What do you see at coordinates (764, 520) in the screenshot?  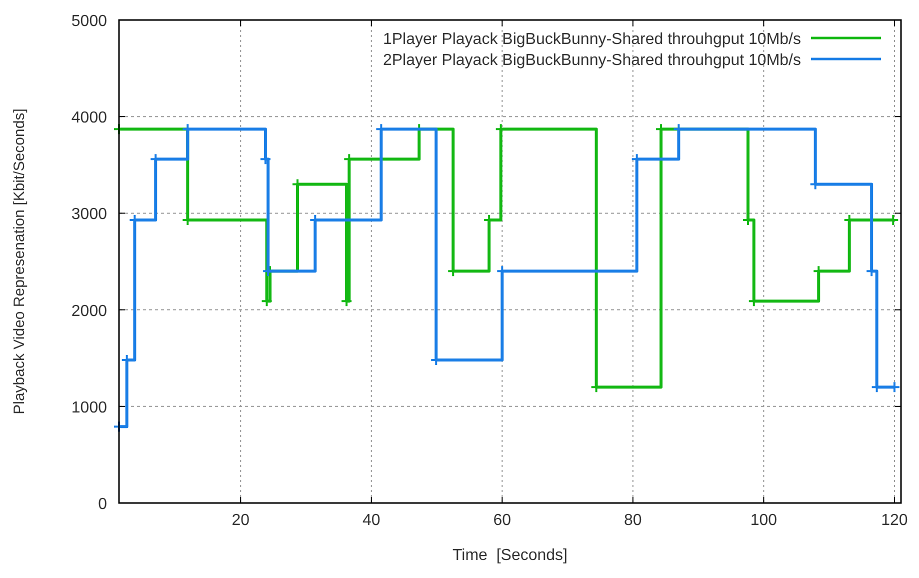 I see `x-tick-label: 100` at bounding box center [764, 520].